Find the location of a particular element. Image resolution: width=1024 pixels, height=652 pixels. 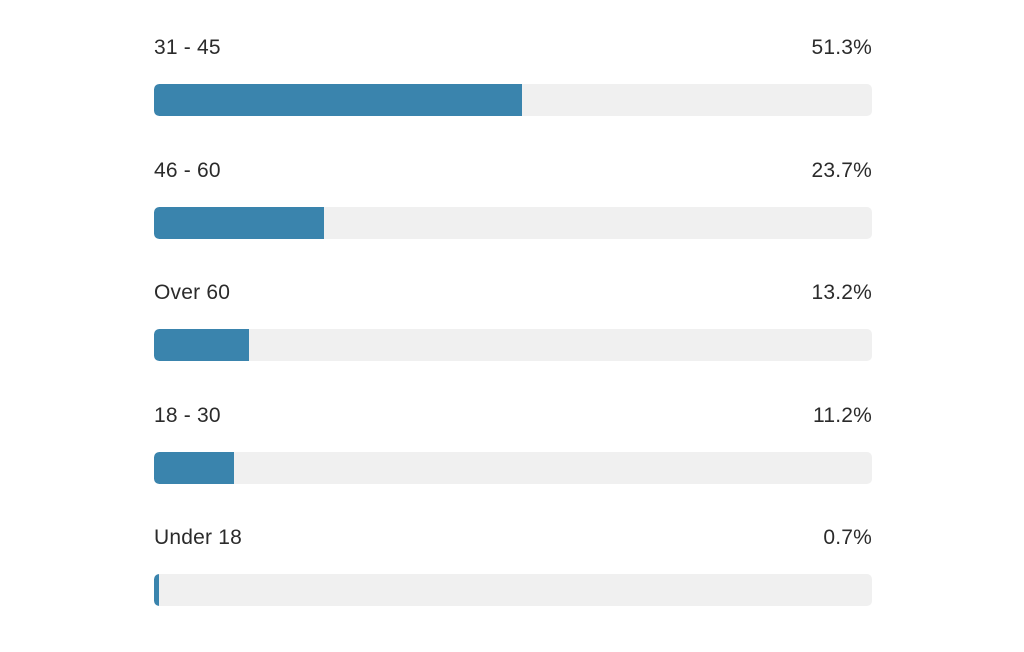

bar-row: Over 60 13.2% is located at coordinates (513, 336).